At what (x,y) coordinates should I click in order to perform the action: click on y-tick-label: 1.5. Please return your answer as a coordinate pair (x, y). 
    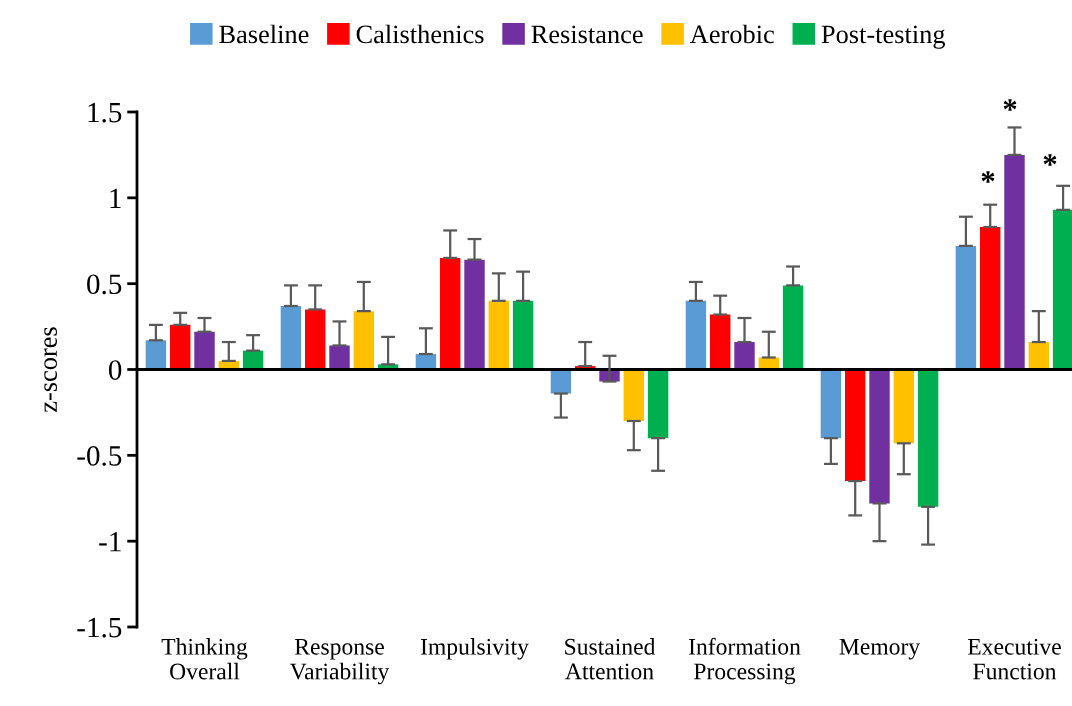
    Looking at the image, I should click on (105, 112).